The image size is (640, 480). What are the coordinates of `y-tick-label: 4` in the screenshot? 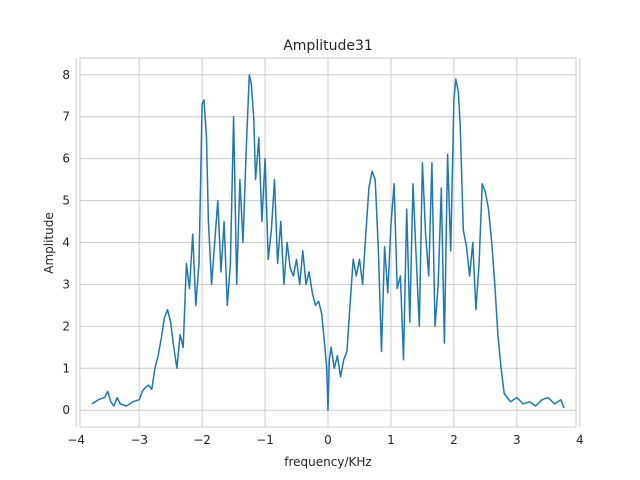 It's located at (66, 243).